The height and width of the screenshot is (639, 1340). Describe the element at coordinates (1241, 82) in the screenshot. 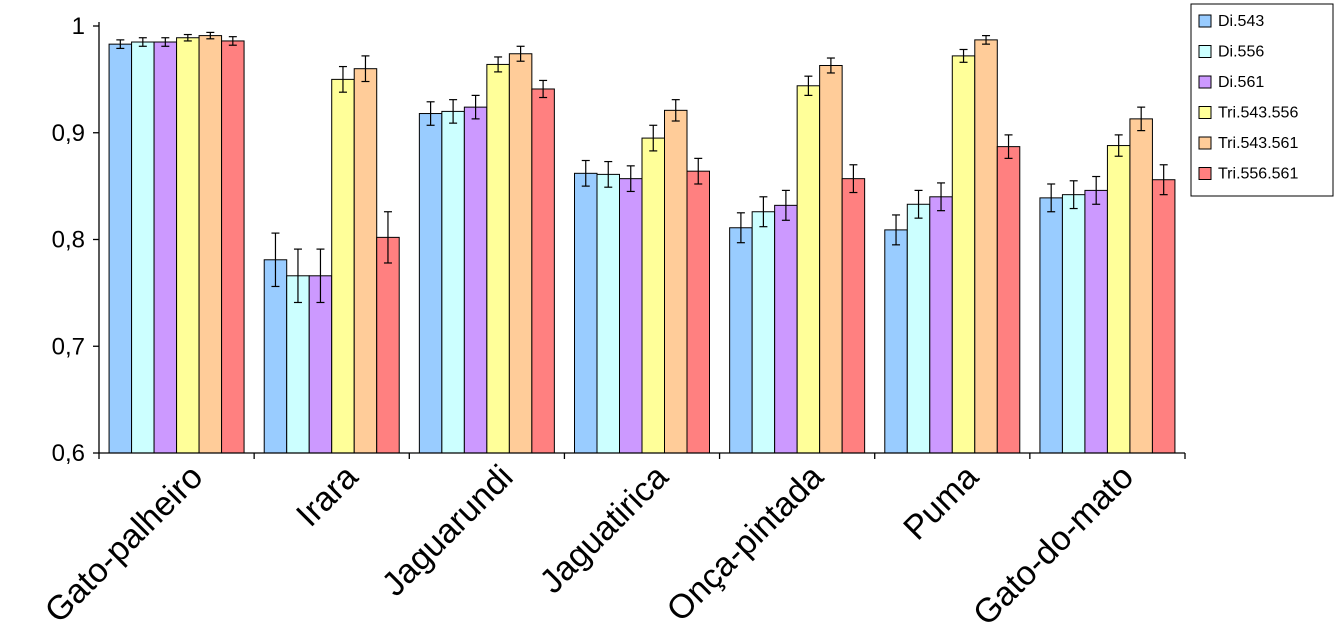

I see `legend-label: Di.561` at that location.